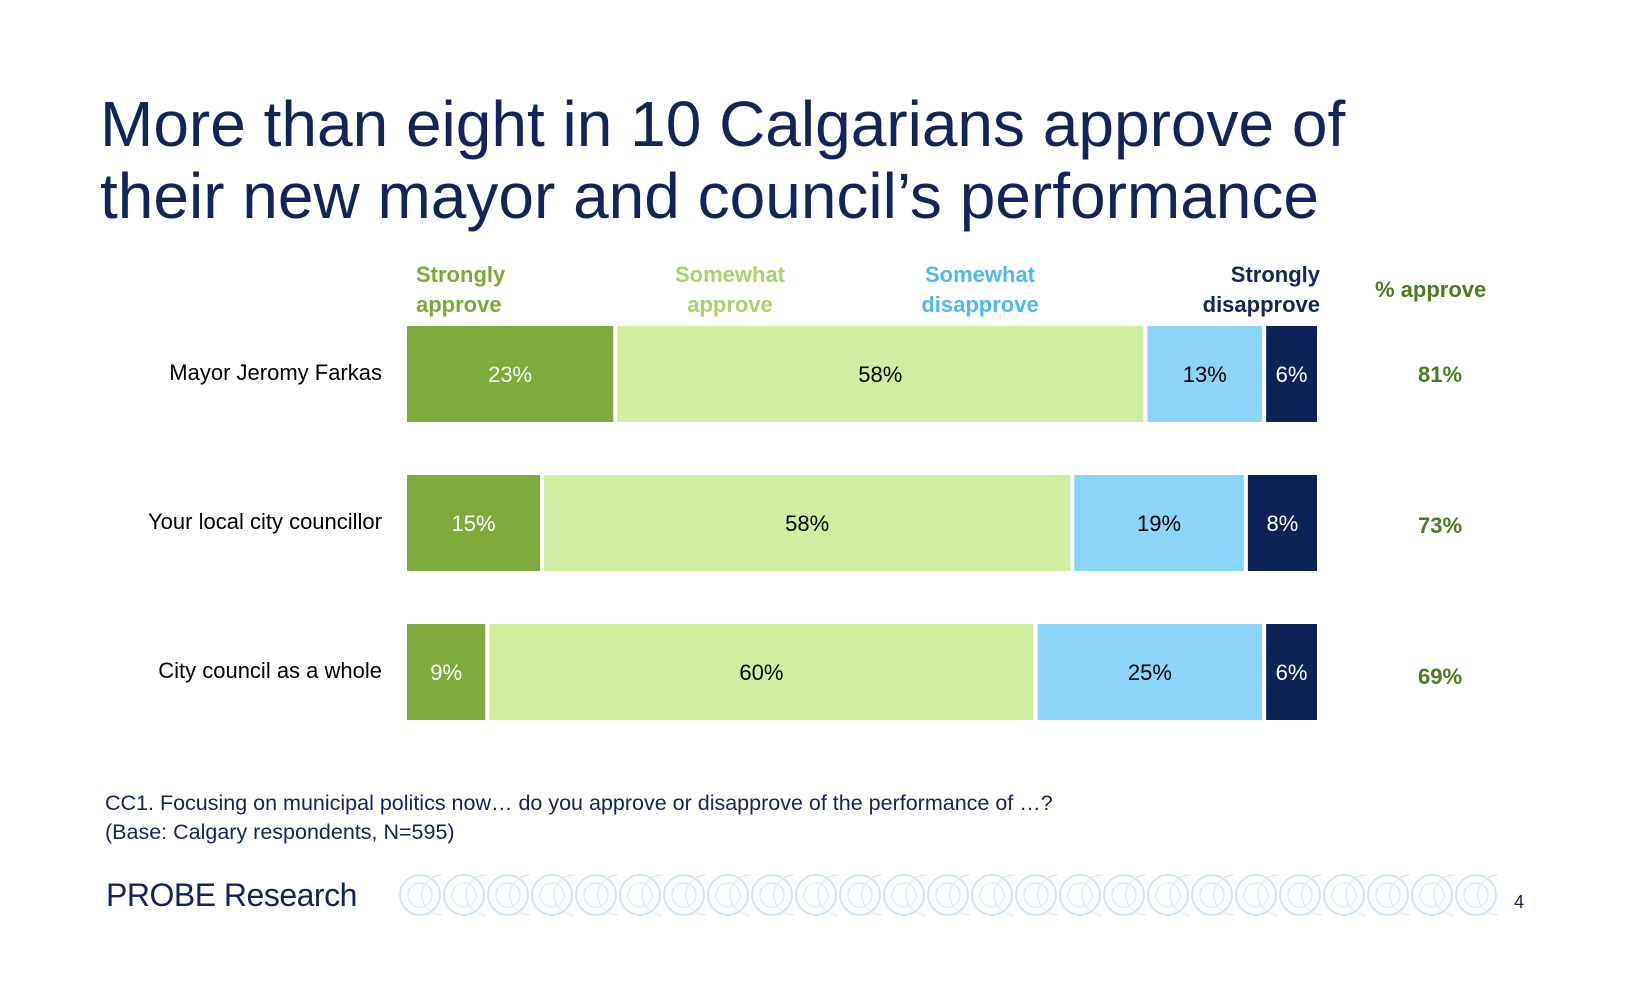 This screenshot has width=1629, height=990. Describe the element at coordinates (1261, 304) in the screenshot. I see `legend-strongly-disapprove-line2: disapprove` at that location.